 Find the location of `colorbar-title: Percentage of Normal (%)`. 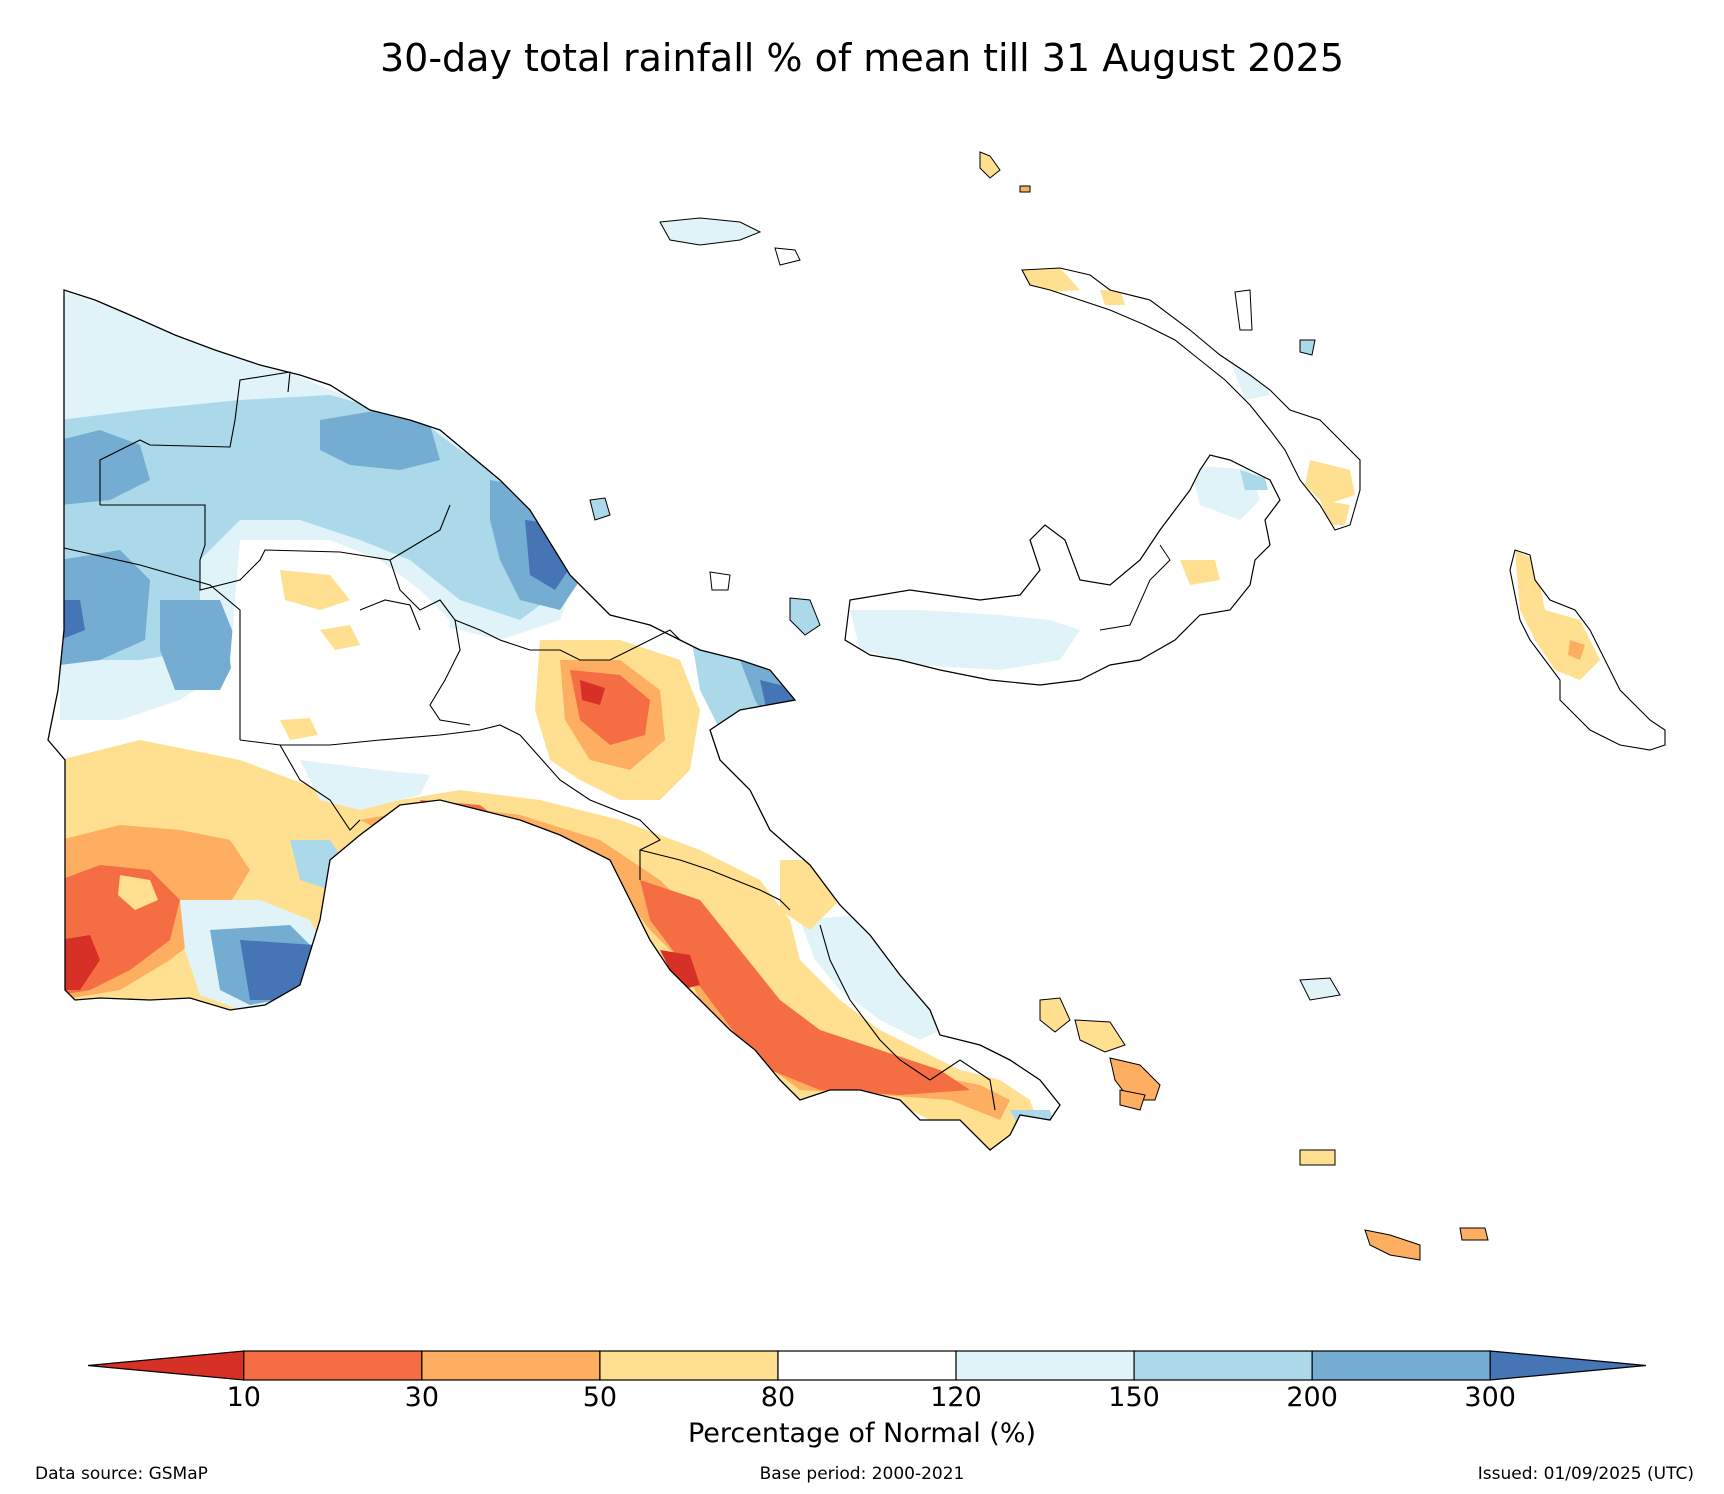

colorbar-title: Percentage of Normal (%) is located at coordinates (862, 1433).